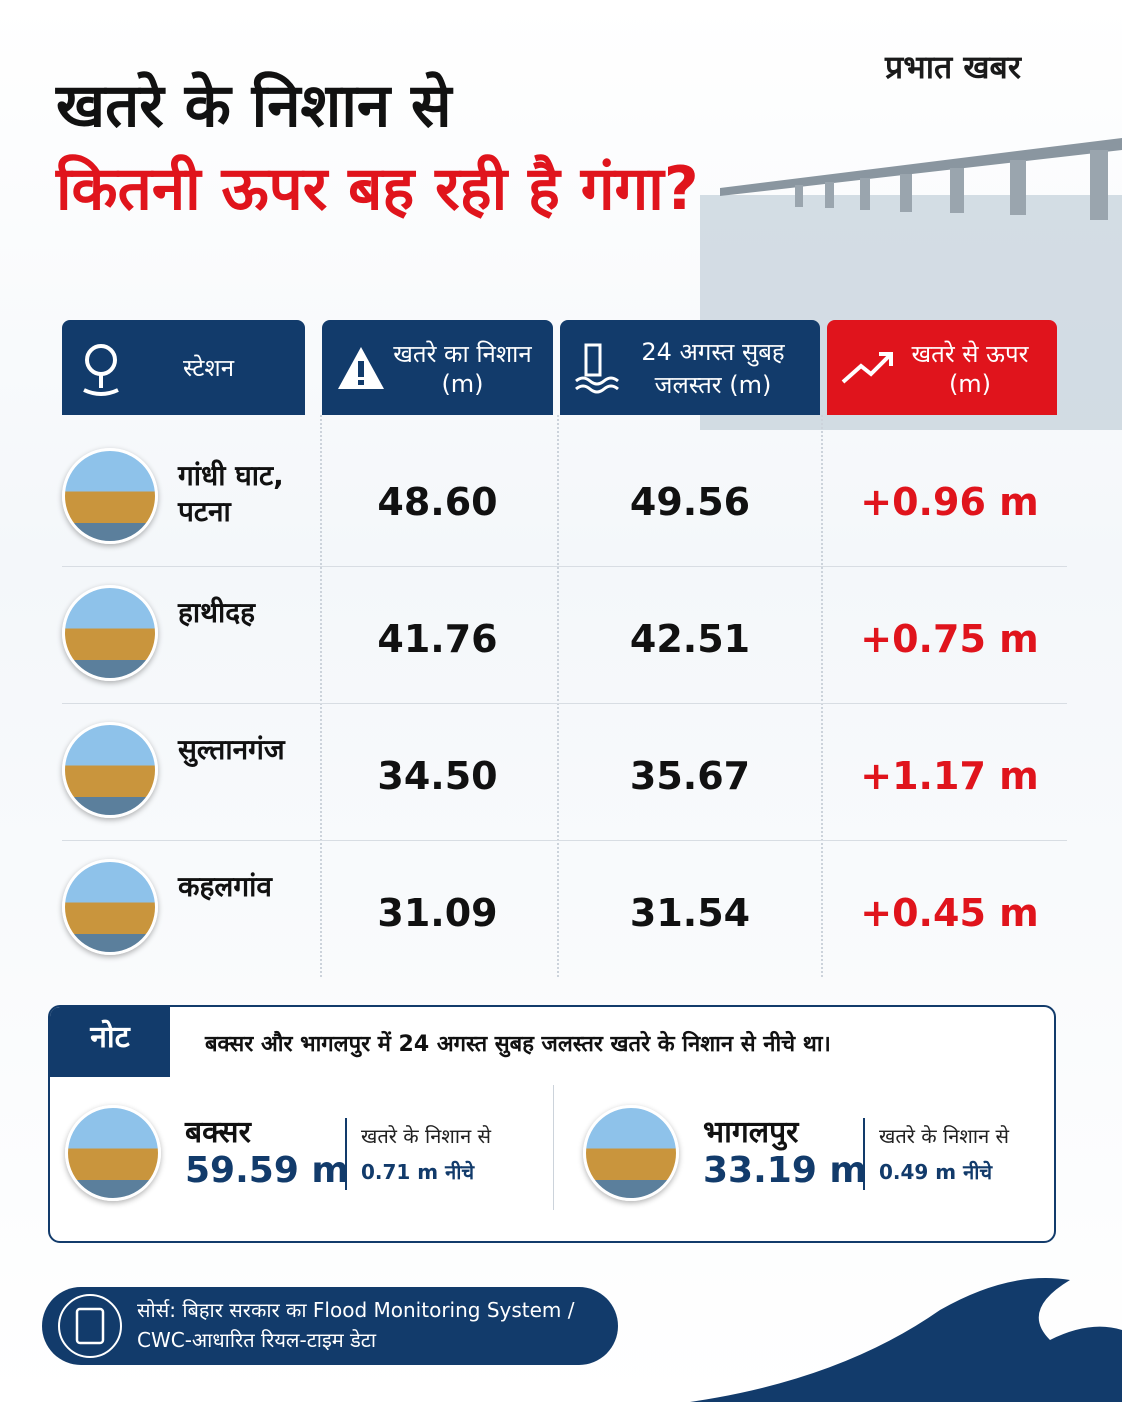 Image resolution: width=1122 pixels, height=1402 pixels. What do you see at coordinates (267, 1170) in the screenshot?
I see `station-level: 59.59 m` at bounding box center [267, 1170].